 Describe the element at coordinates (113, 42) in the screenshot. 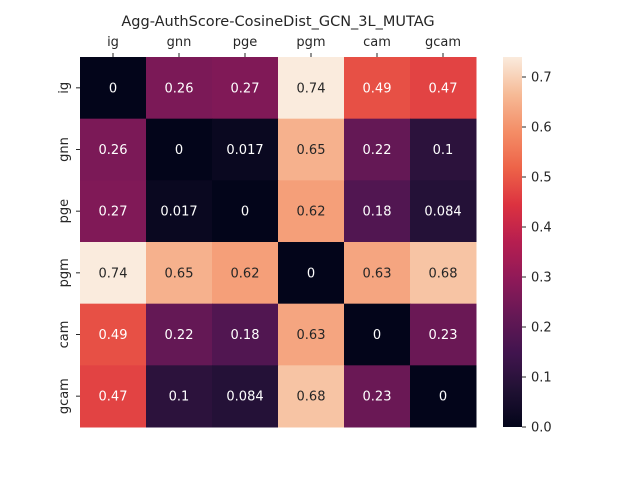

I see `x-tick-label: ig` at that location.